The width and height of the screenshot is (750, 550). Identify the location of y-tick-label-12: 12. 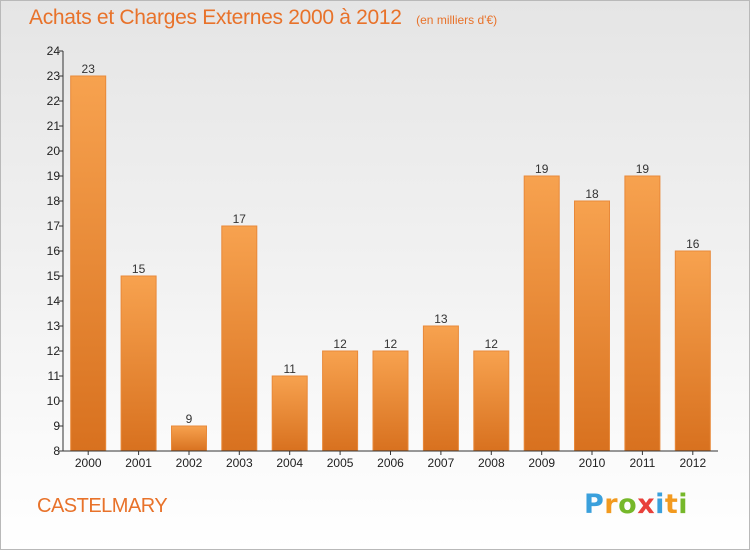
(54, 351).